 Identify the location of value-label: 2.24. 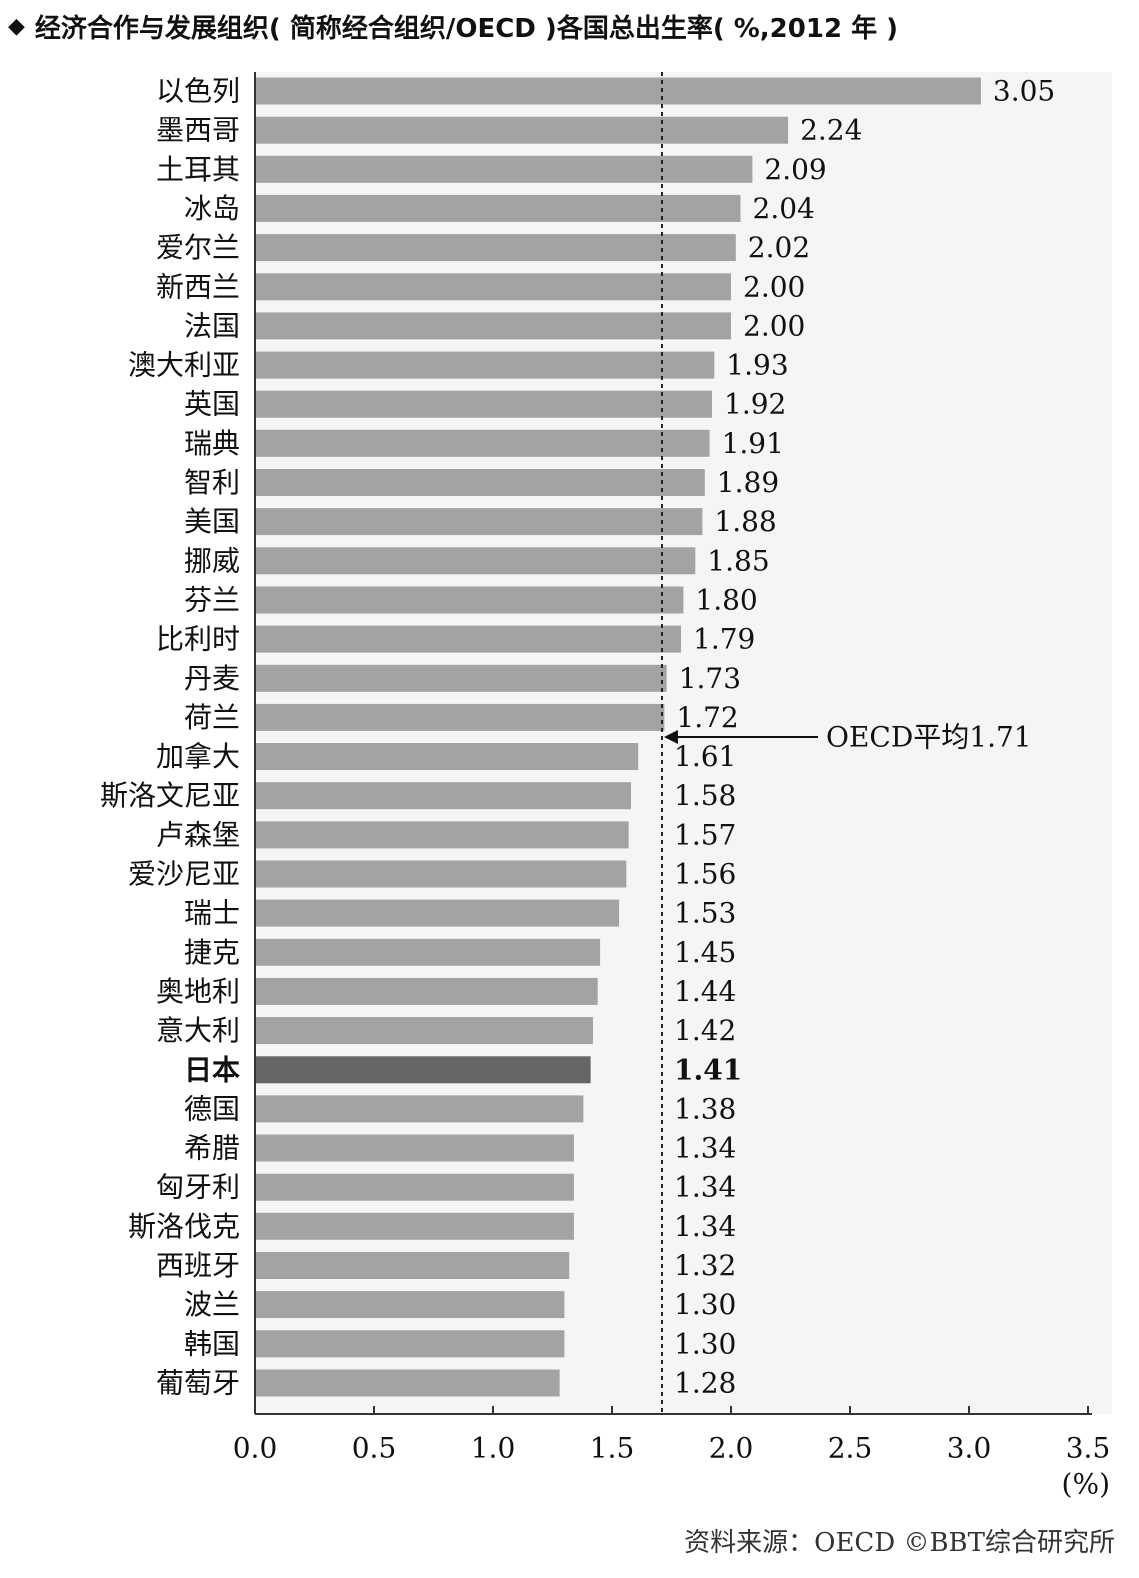
(831, 130).